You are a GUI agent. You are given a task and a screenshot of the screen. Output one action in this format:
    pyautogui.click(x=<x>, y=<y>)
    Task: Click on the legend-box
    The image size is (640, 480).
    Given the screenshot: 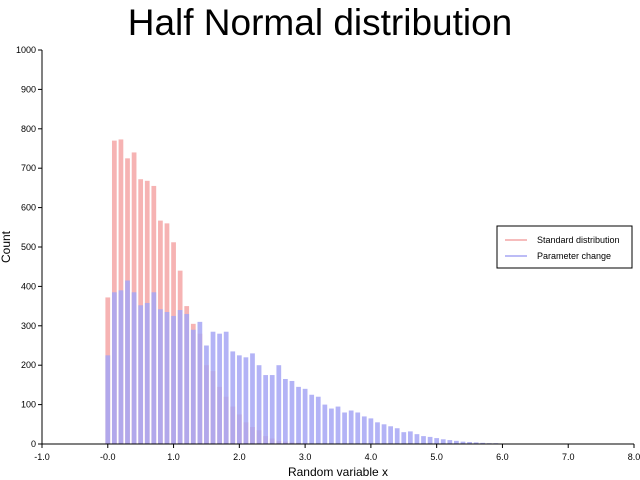 What is the action you would take?
    pyautogui.click(x=564, y=247)
    